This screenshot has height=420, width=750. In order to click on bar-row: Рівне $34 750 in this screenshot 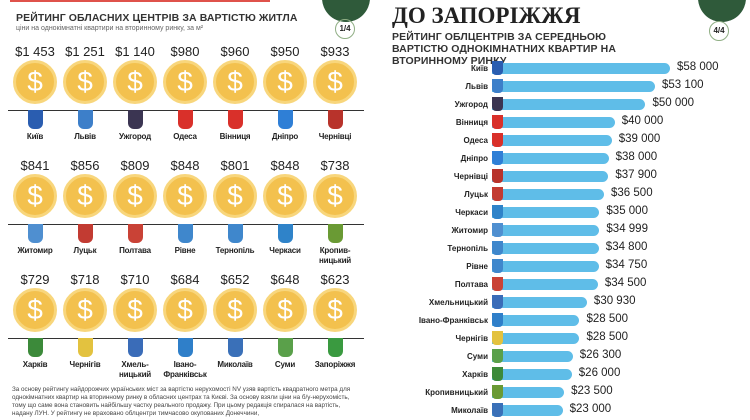, I will do `click(564, 266)`.